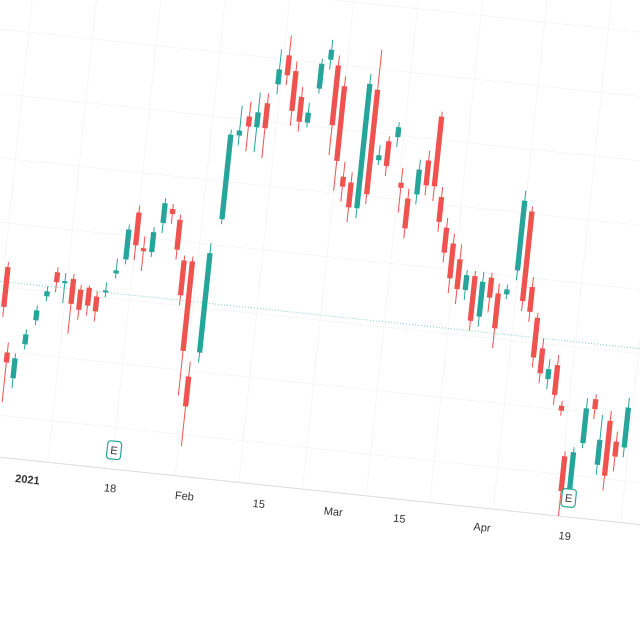  What do you see at coordinates (564, 536) in the screenshot?
I see `x-tick-label: 19` at bounding box center [564, 536].